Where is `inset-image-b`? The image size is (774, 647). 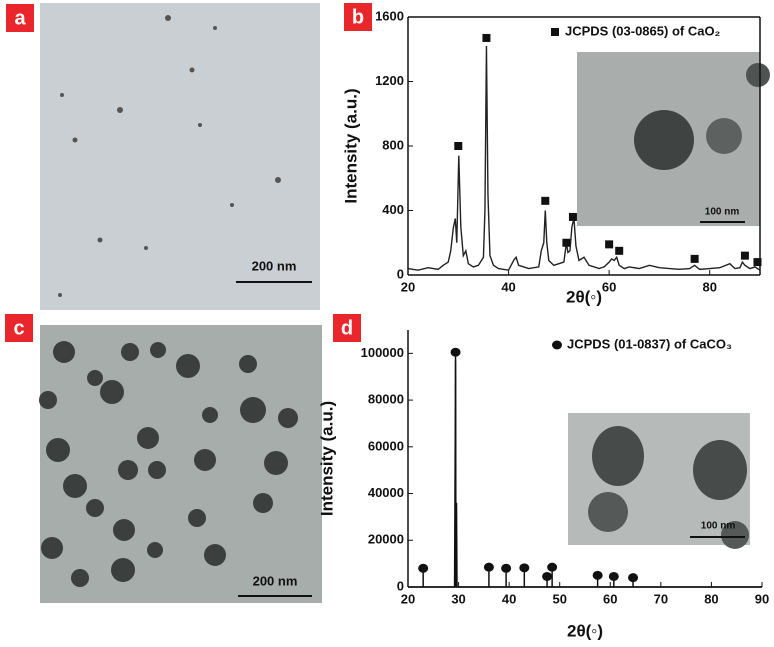 inset-image-b is located at coordinates (673, 139).